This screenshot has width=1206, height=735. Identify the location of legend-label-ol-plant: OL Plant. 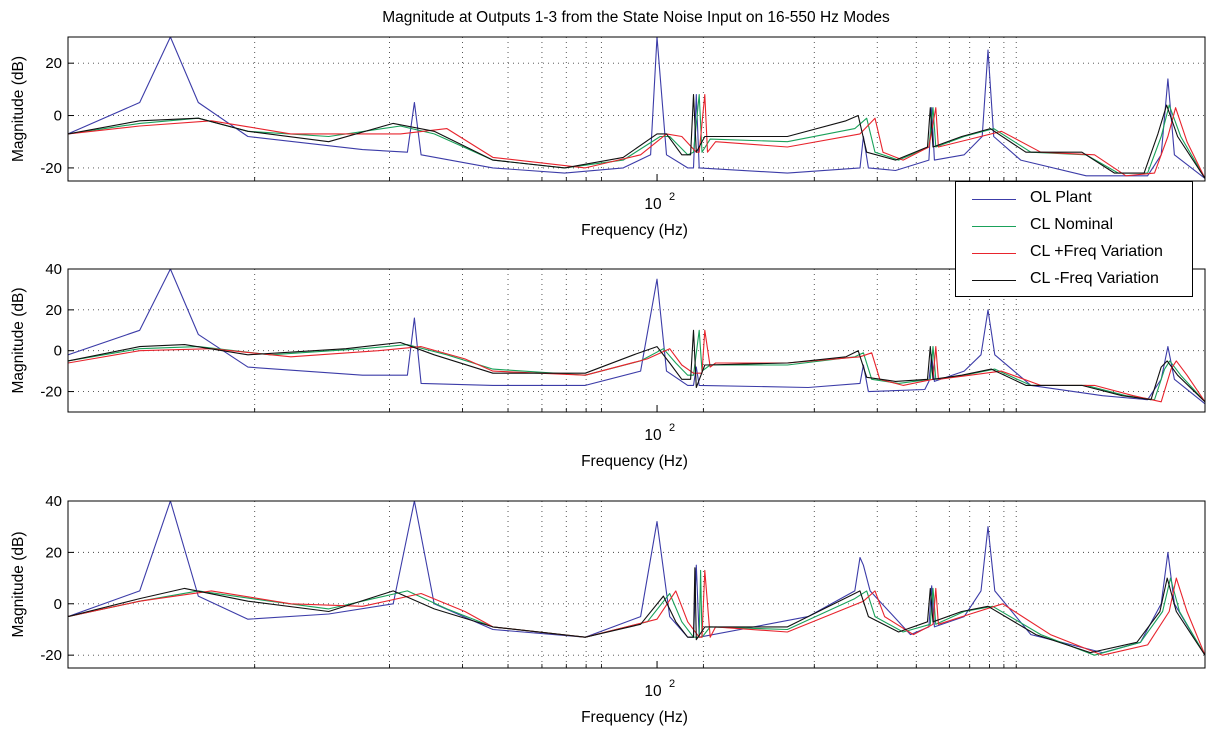
(1061, 197).